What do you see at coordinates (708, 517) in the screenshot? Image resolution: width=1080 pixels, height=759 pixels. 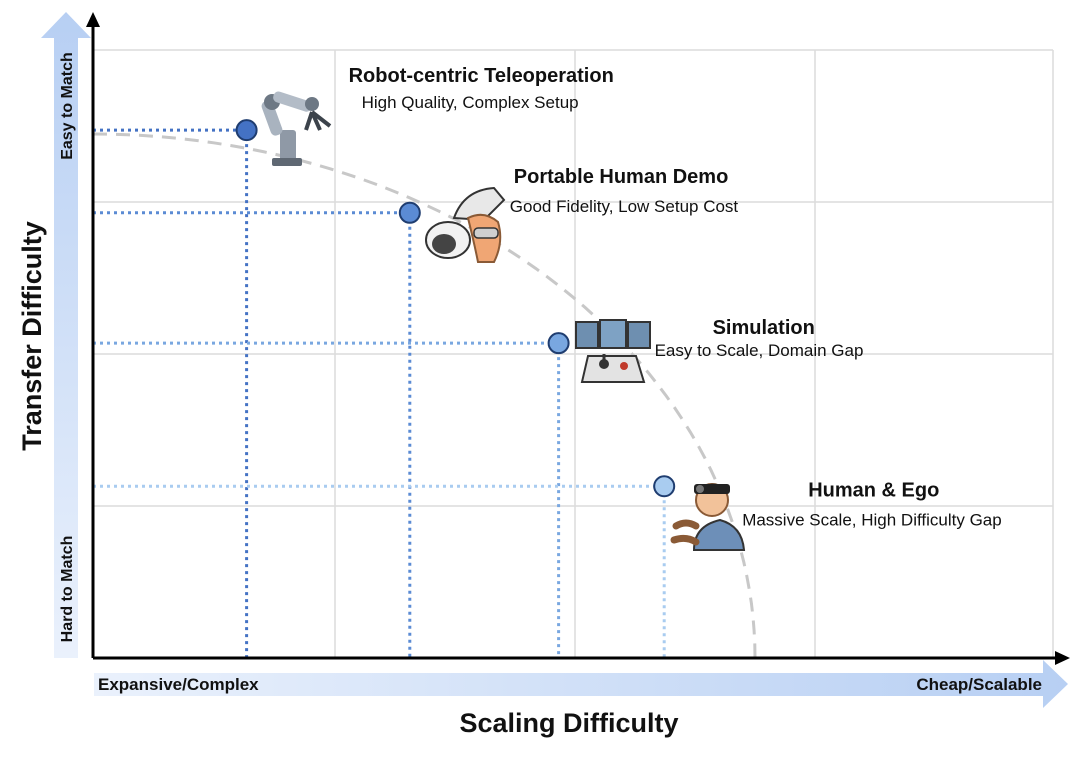 I see `head-camera-human-icon` at bounding box center [708, 517].